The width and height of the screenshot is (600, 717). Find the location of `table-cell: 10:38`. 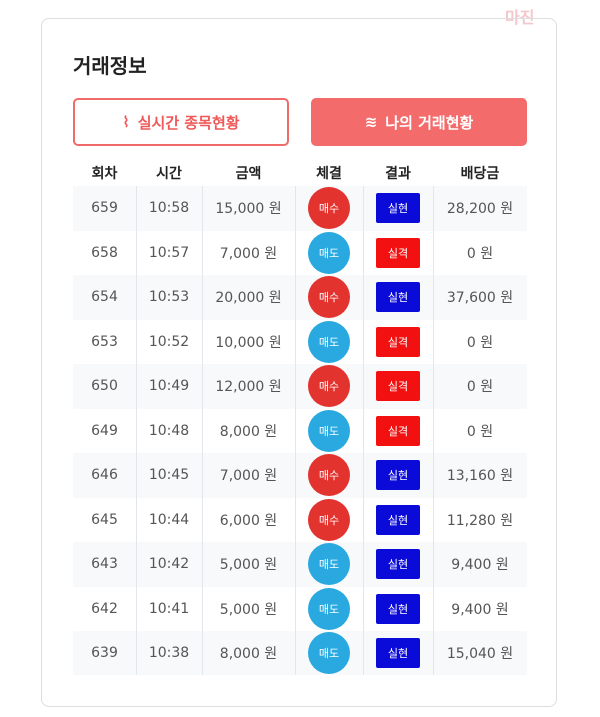

table-cell: 10:38 is located at coordinates (169, 653).